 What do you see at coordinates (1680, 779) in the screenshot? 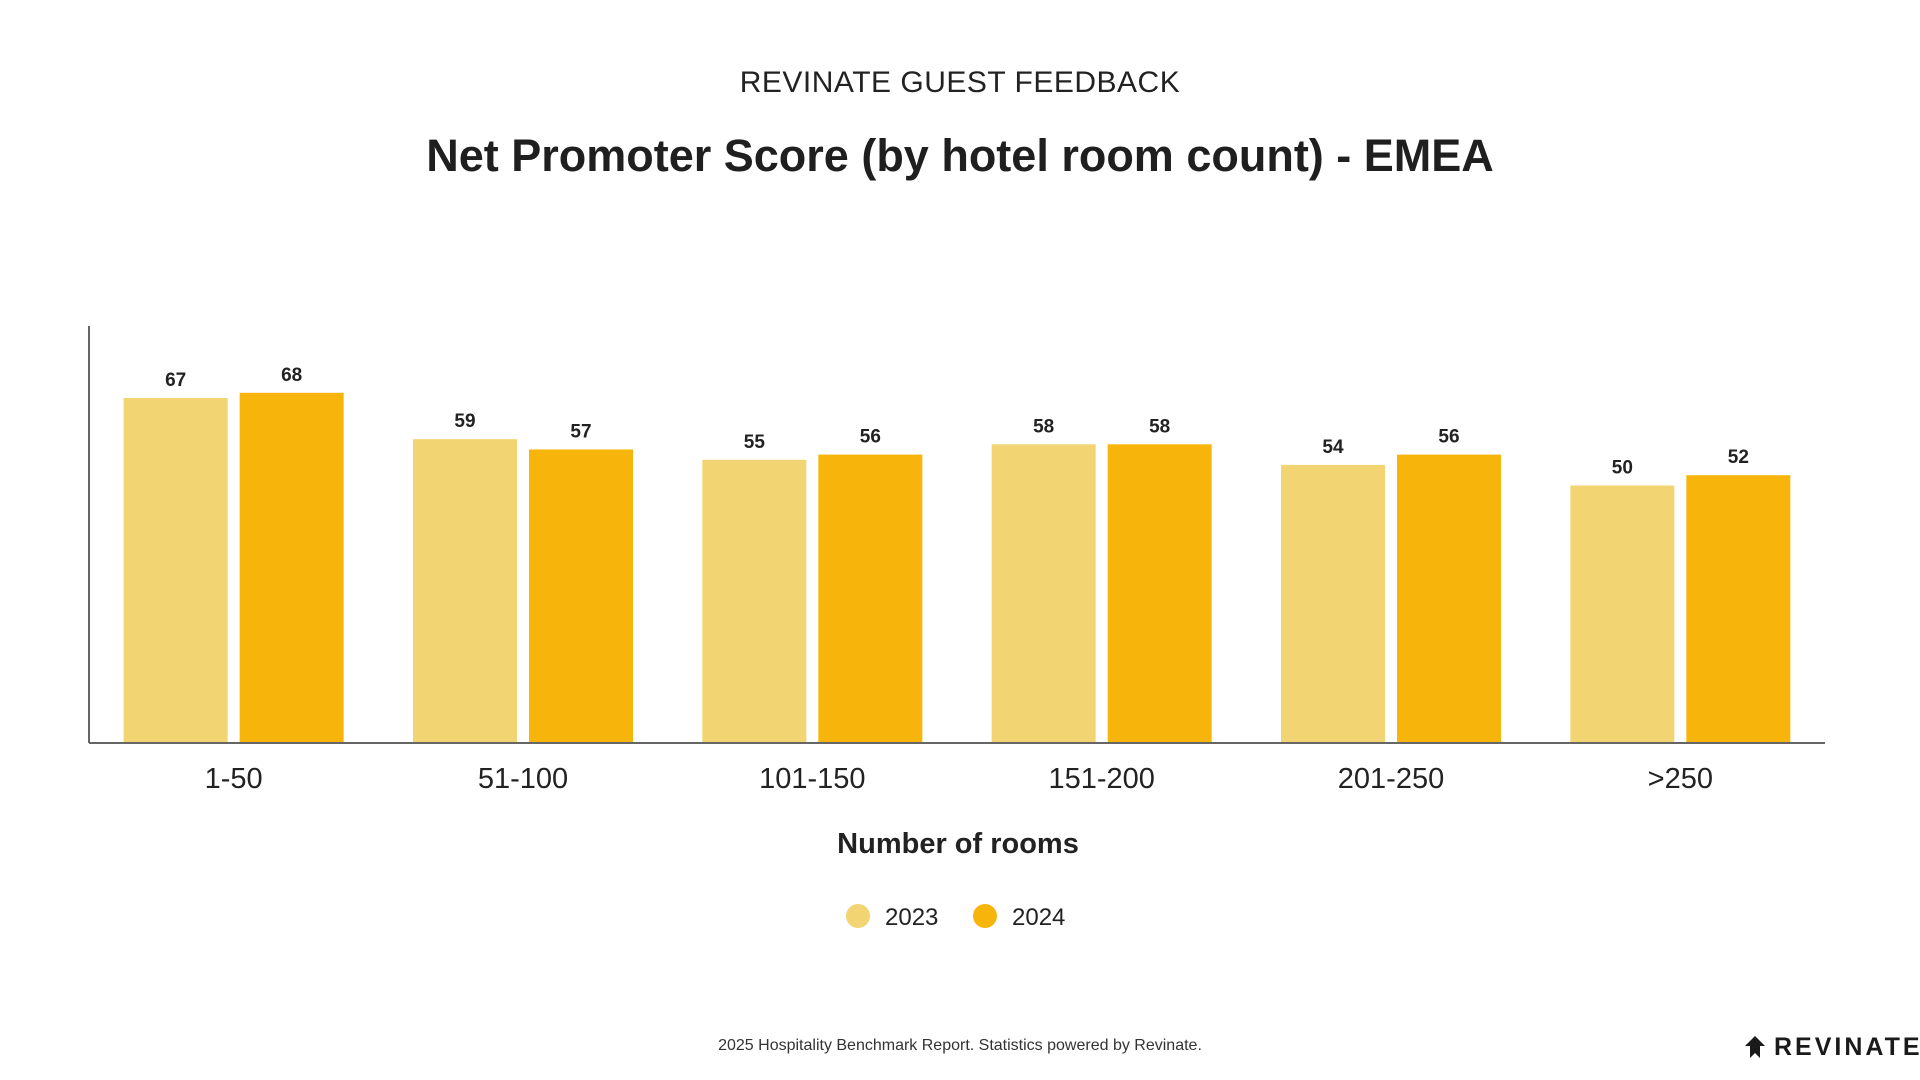
I see `x-tick-label: >250` at bounding box center [1680, 779].